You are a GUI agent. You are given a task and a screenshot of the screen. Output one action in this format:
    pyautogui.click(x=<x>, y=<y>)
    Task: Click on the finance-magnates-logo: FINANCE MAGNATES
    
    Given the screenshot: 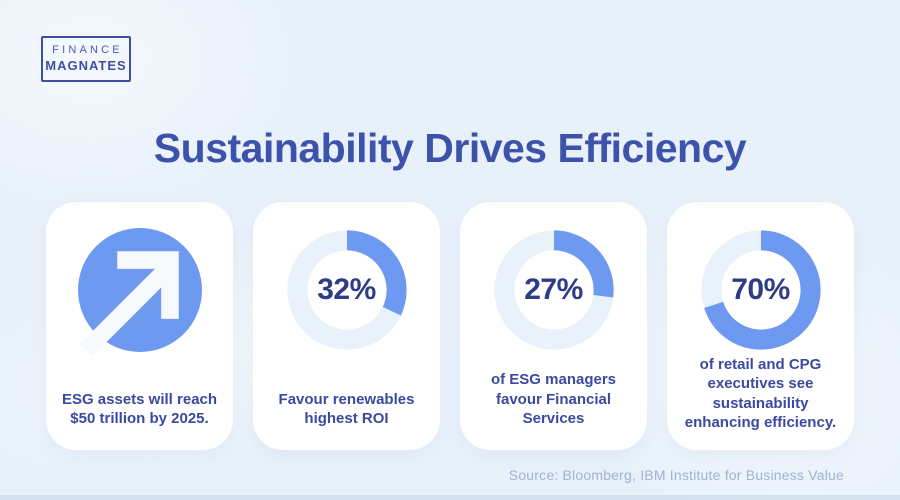 What is the action you would take?
    pyautogui.click(x=86, y=59)
    